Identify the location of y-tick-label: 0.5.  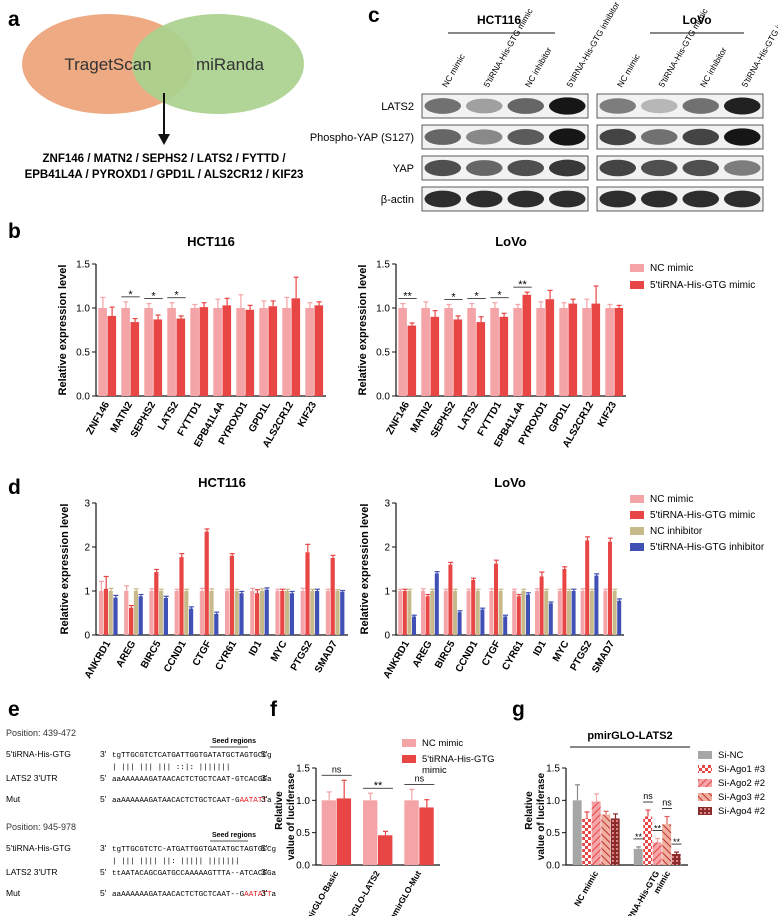
(383, 353).